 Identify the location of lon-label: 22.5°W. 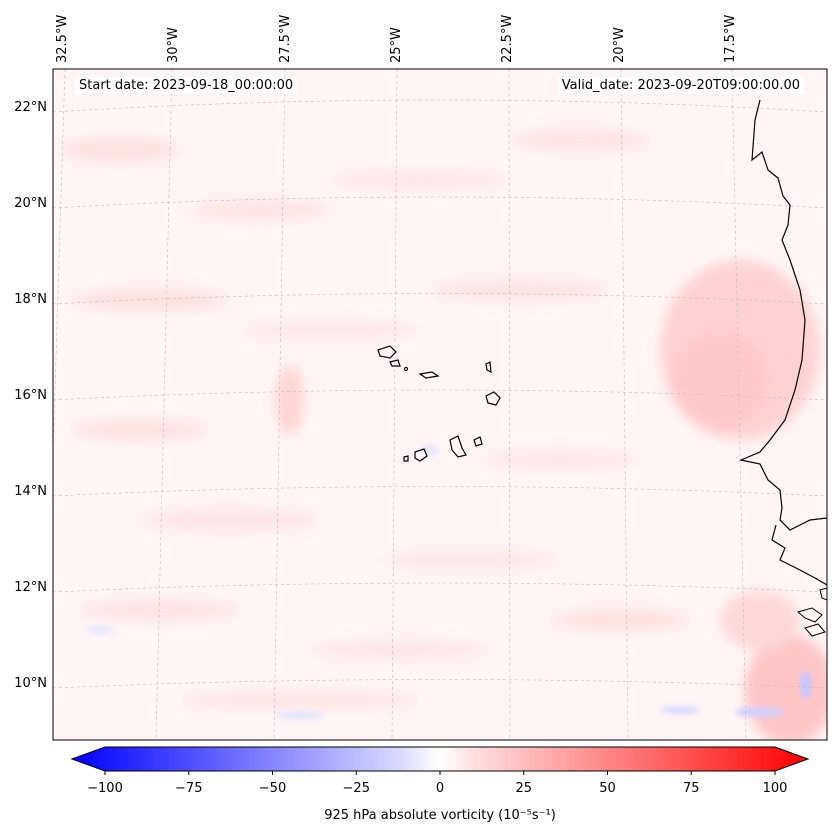
(507, 39).